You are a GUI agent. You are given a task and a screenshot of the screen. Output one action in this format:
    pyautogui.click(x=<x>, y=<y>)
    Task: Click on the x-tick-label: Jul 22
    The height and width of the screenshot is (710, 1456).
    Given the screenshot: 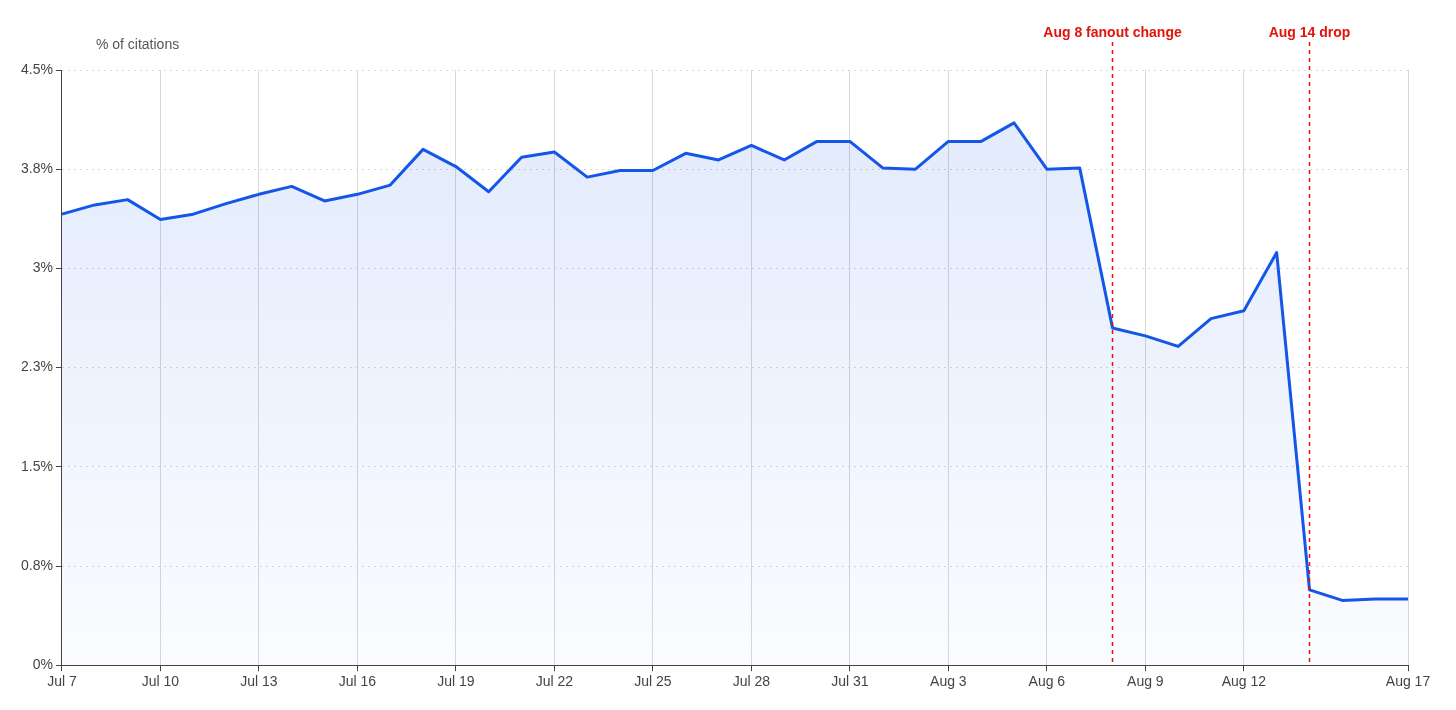 What is the action you would take?
    pyautogui.click(x=554, y=681)
    